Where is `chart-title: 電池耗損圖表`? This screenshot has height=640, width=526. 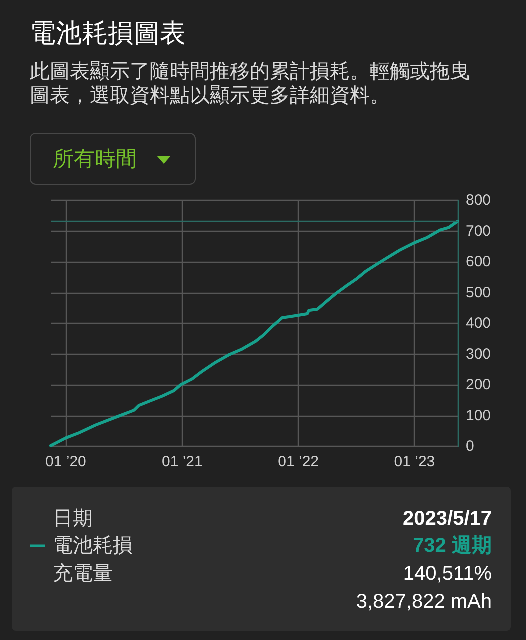
chart-title: 電池耗損圖表 is located at coordinates (108, 33).